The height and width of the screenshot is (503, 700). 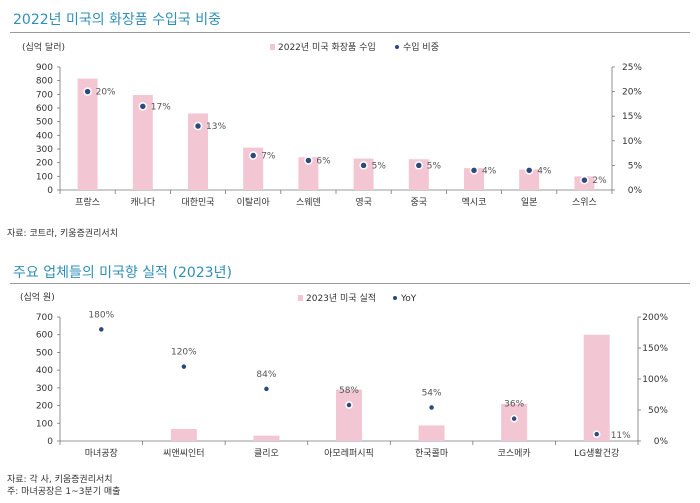 I want to click on category-label: 씨앤씨인터, so click(x=183, y=453).